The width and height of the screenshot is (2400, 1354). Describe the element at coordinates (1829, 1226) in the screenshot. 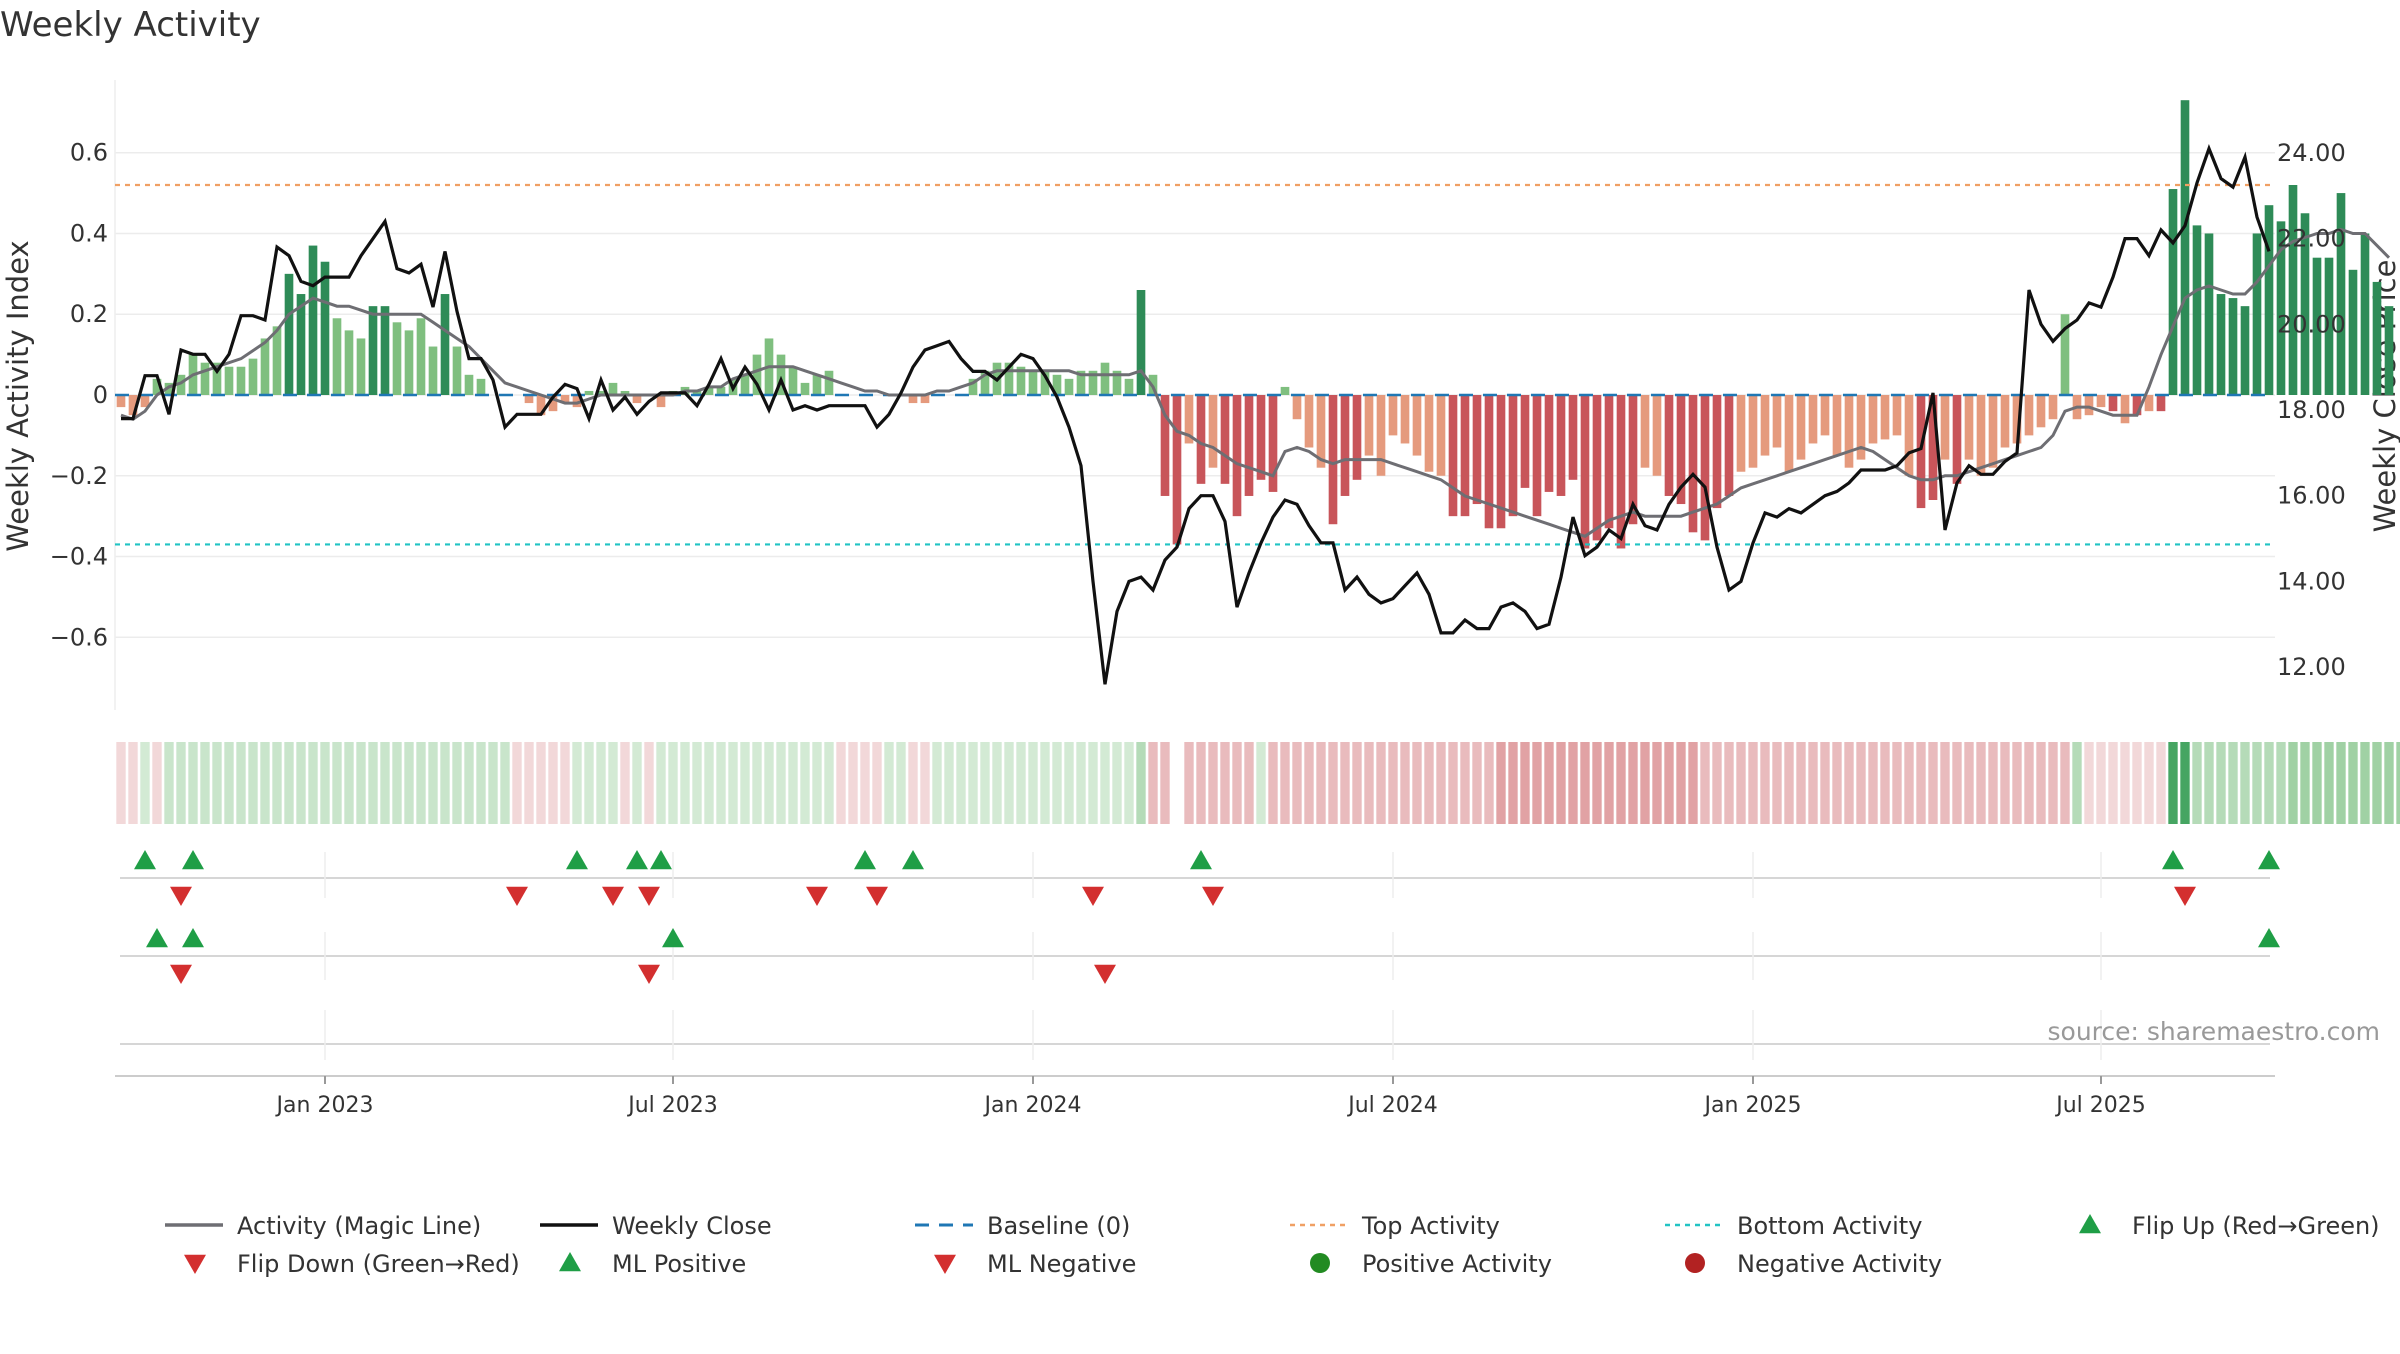

I see `legend-label-4: Bottom Activity` at that location.